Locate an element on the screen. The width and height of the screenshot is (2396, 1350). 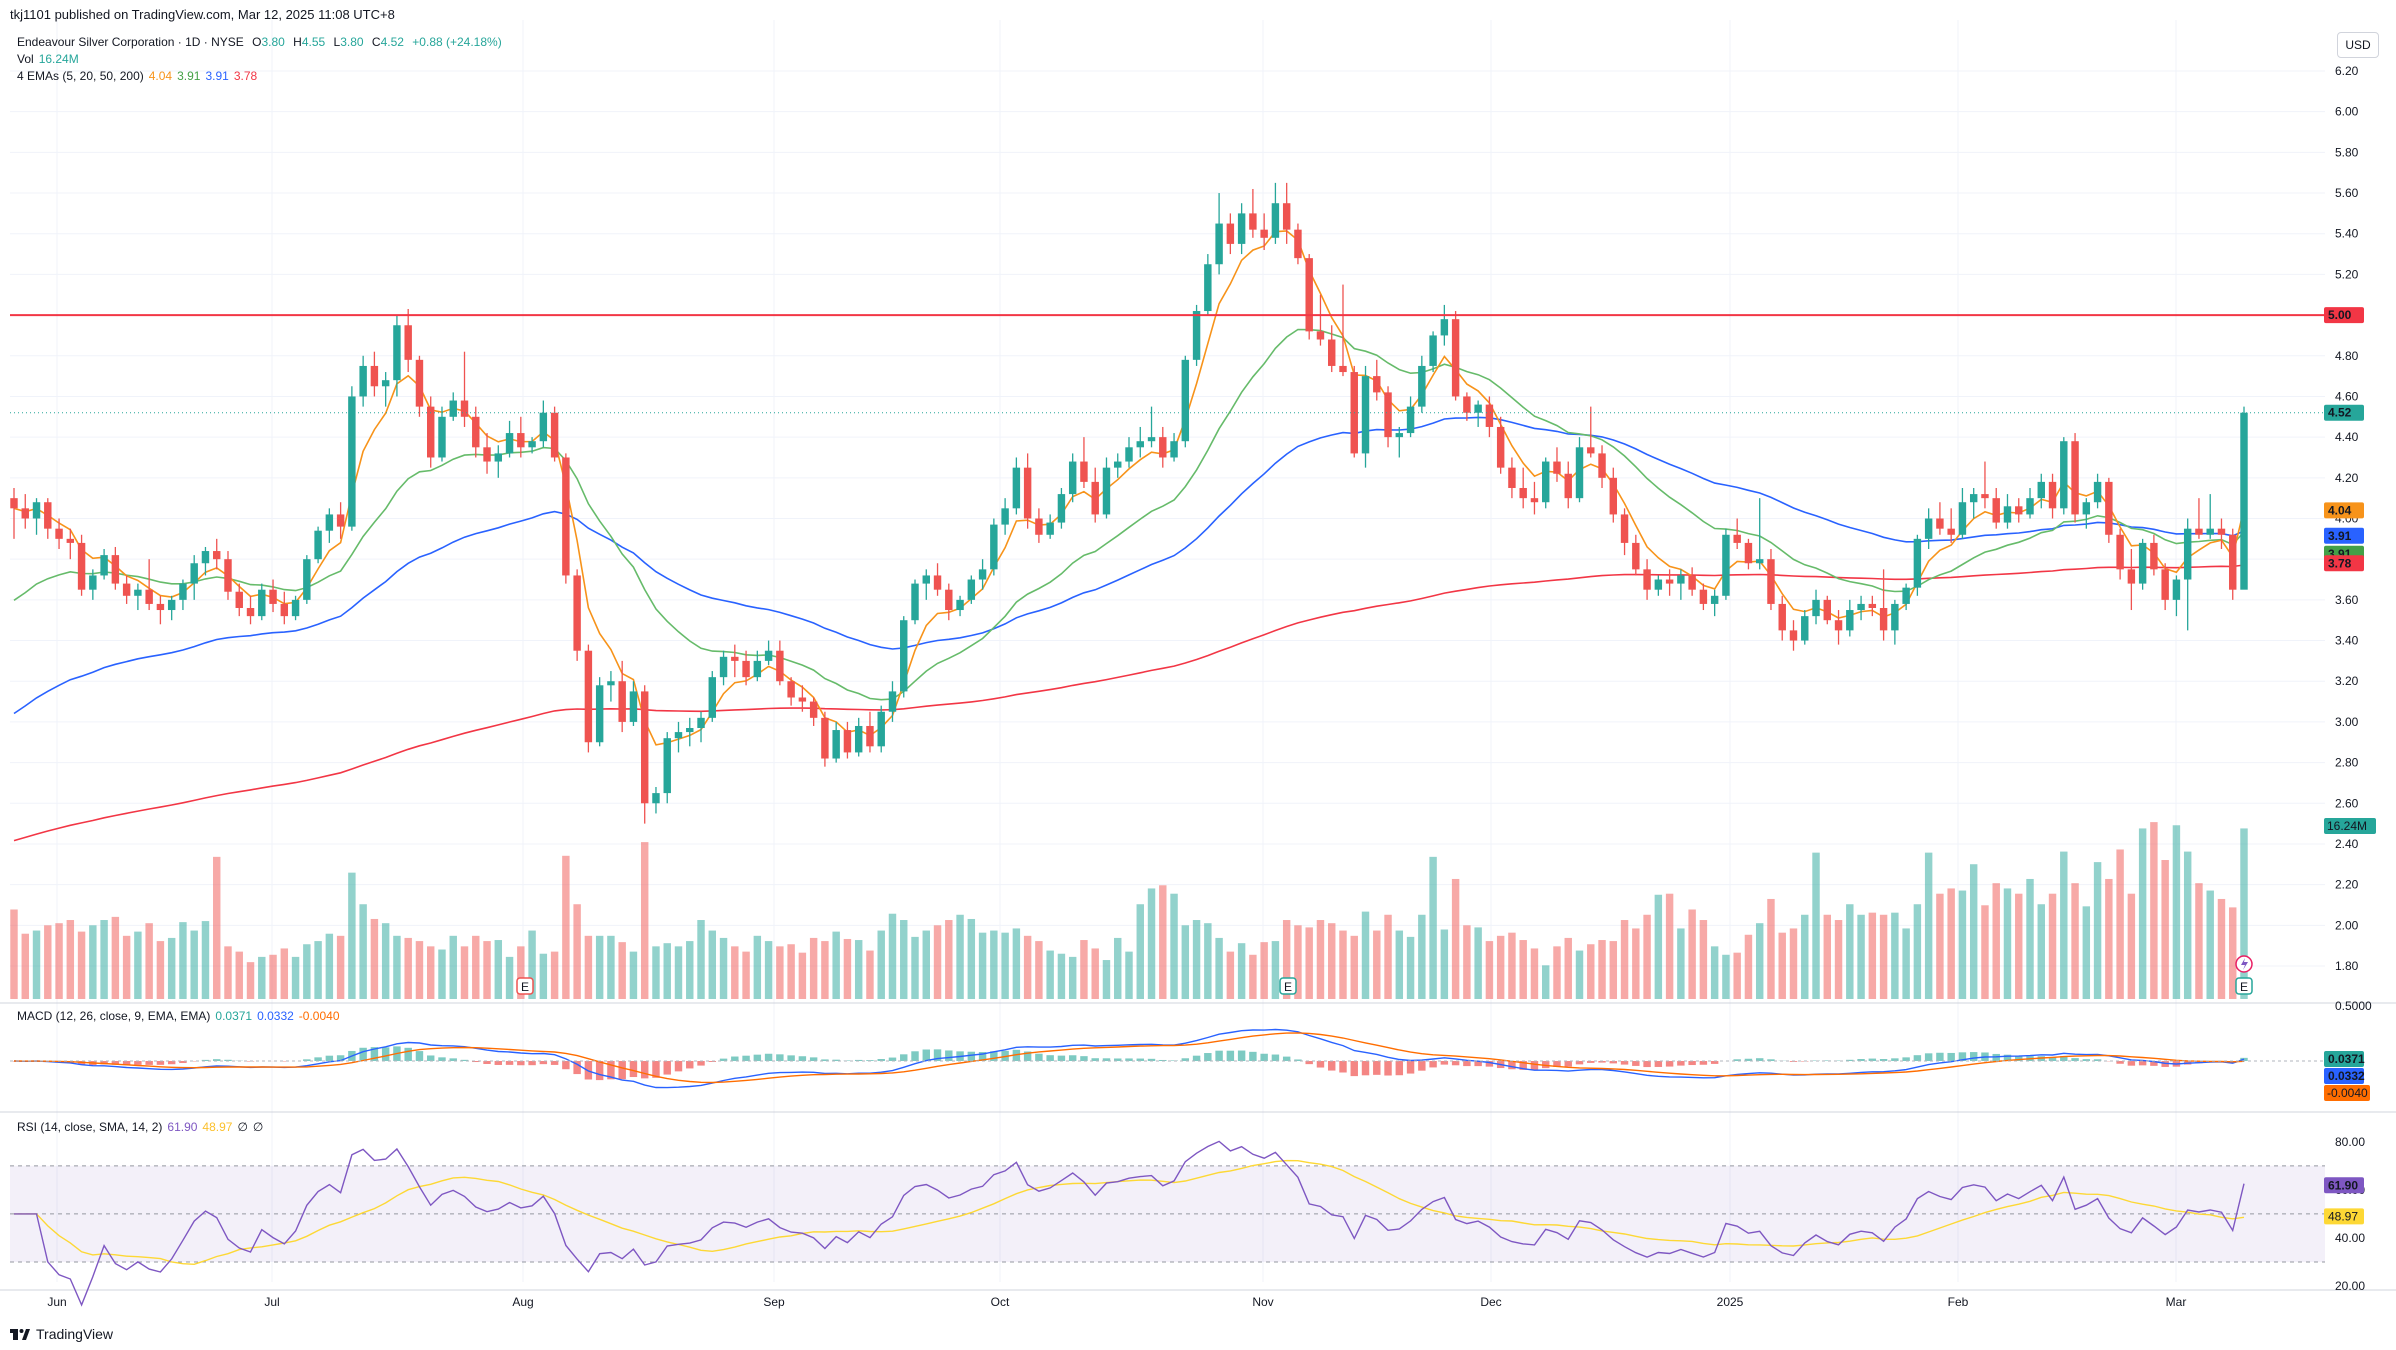
macd-hist-badge-bg is located at coordinates (2344, 1059).